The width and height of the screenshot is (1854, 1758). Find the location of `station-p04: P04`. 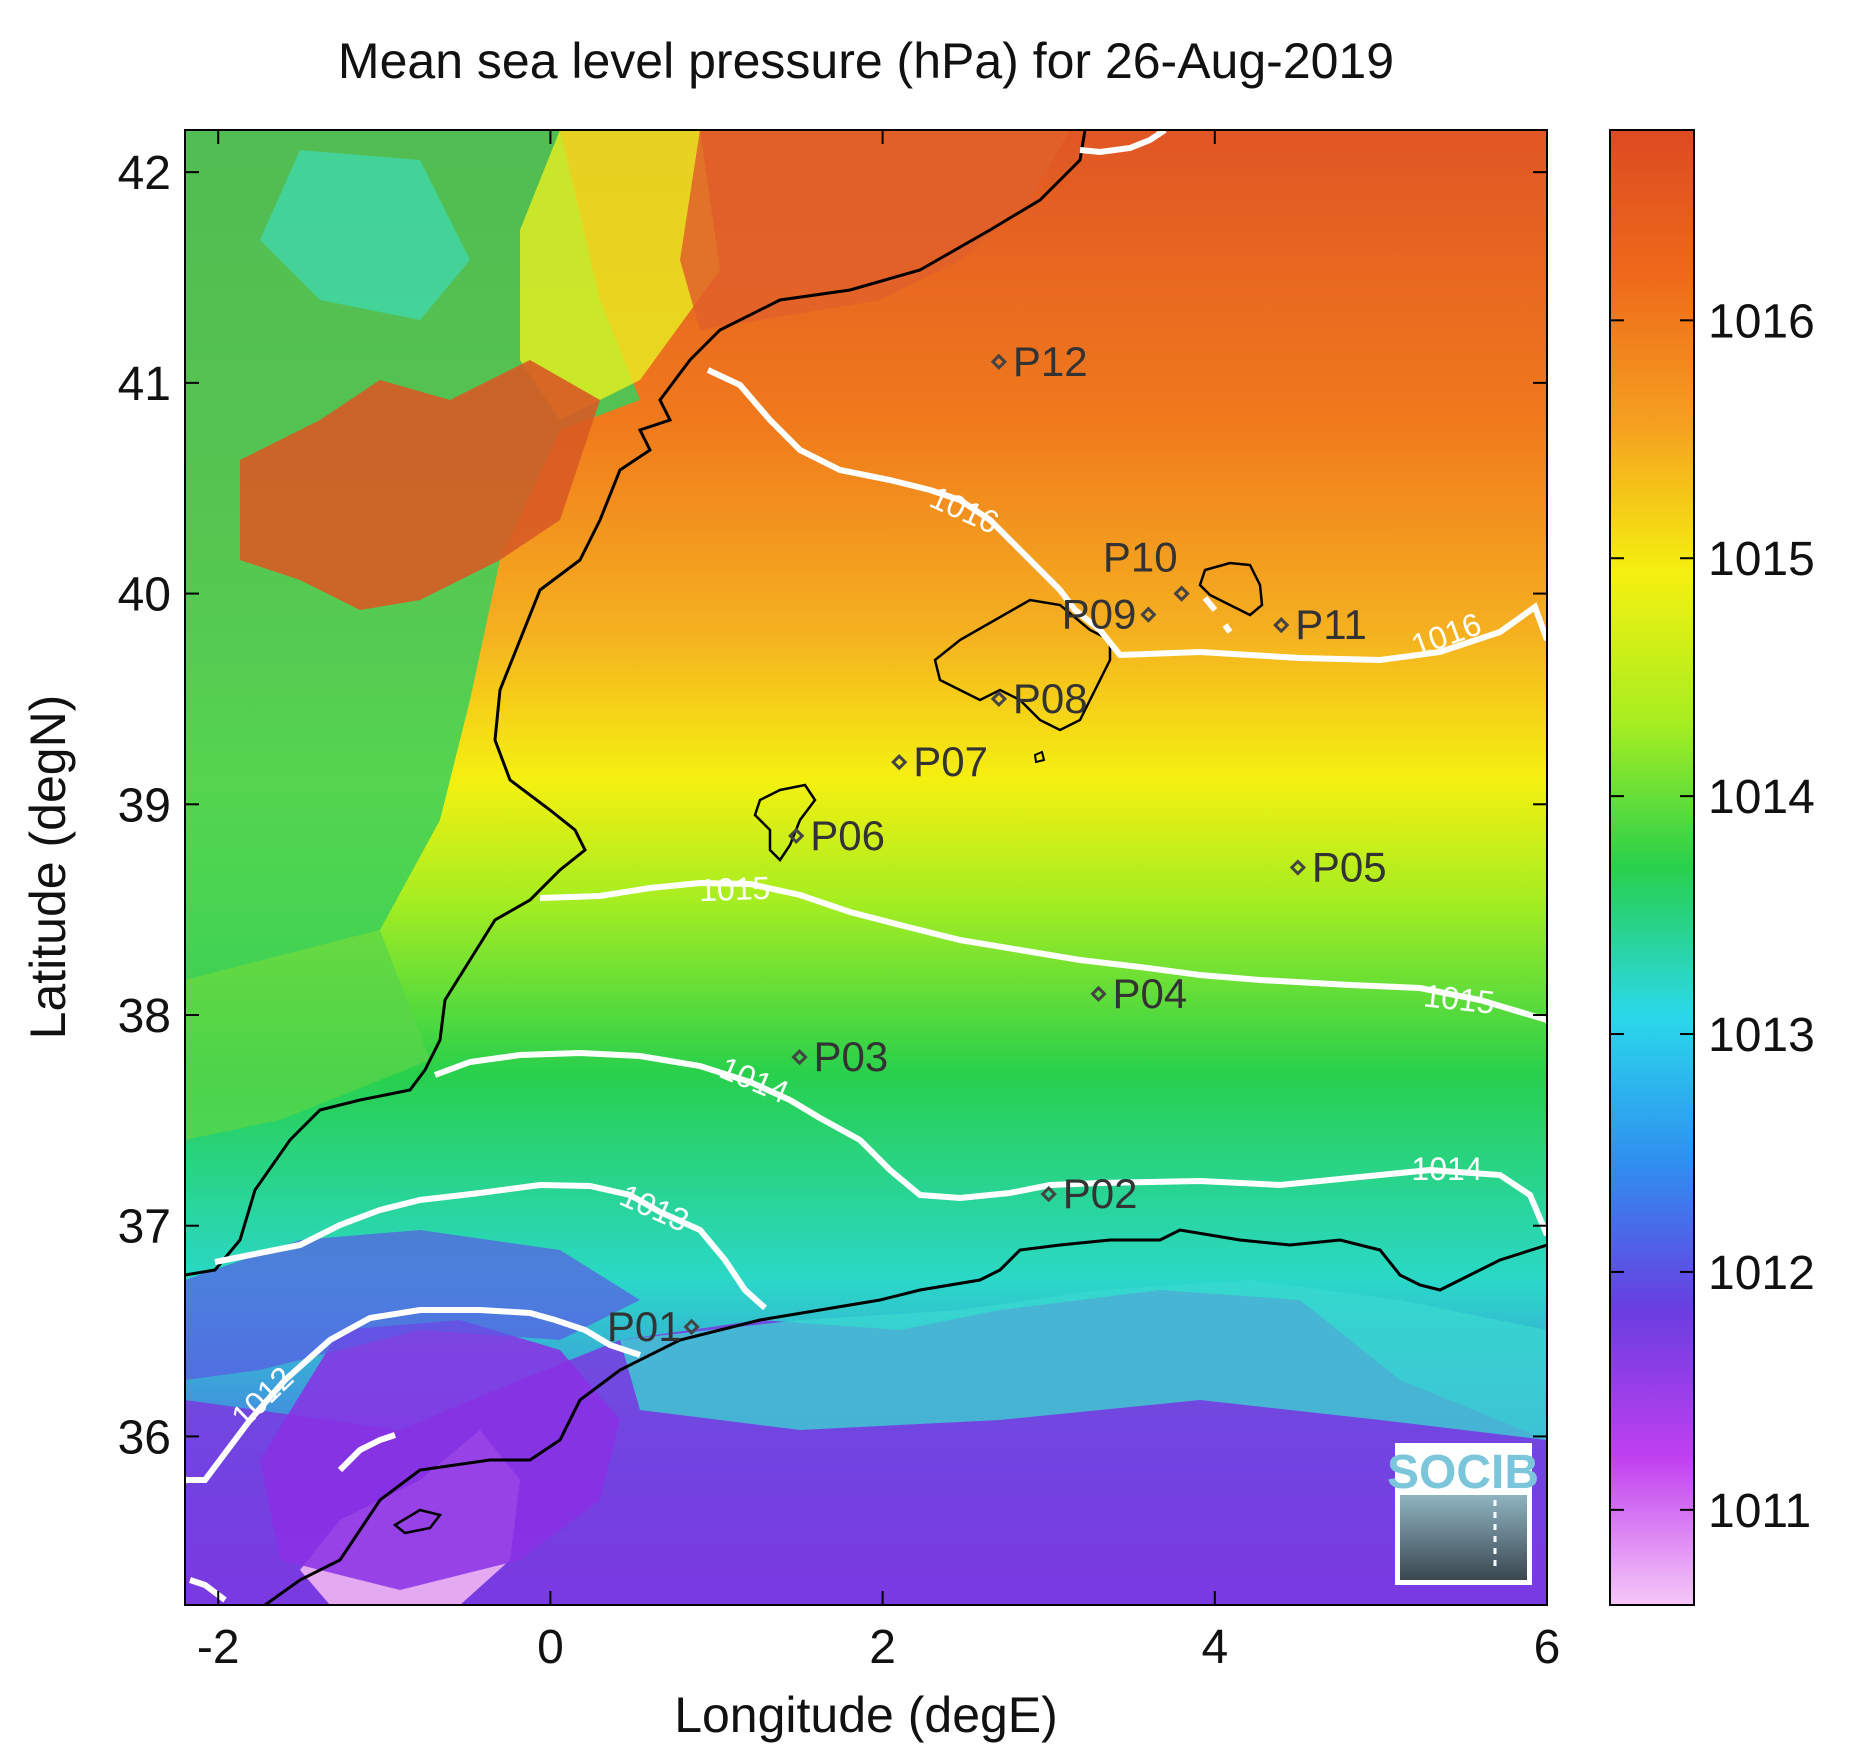

station-p04: P04 is located at coordinates (1139, 993).